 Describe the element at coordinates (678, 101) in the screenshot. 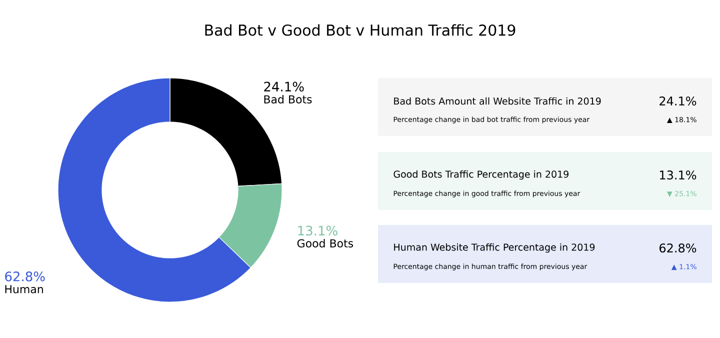

I see `text: 24.1%` at that location.